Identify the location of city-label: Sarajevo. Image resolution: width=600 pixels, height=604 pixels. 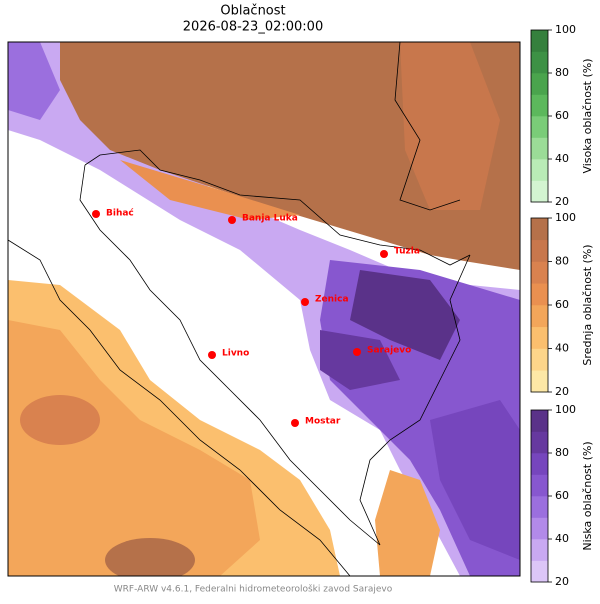
(389, 351).